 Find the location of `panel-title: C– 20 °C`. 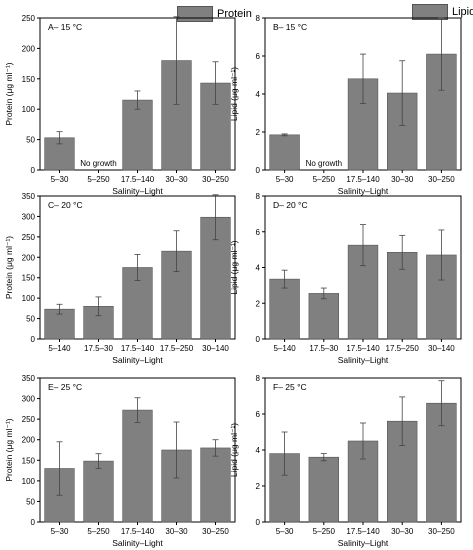

panel-title: C– 20 °C is located at coordinates (65, 205).